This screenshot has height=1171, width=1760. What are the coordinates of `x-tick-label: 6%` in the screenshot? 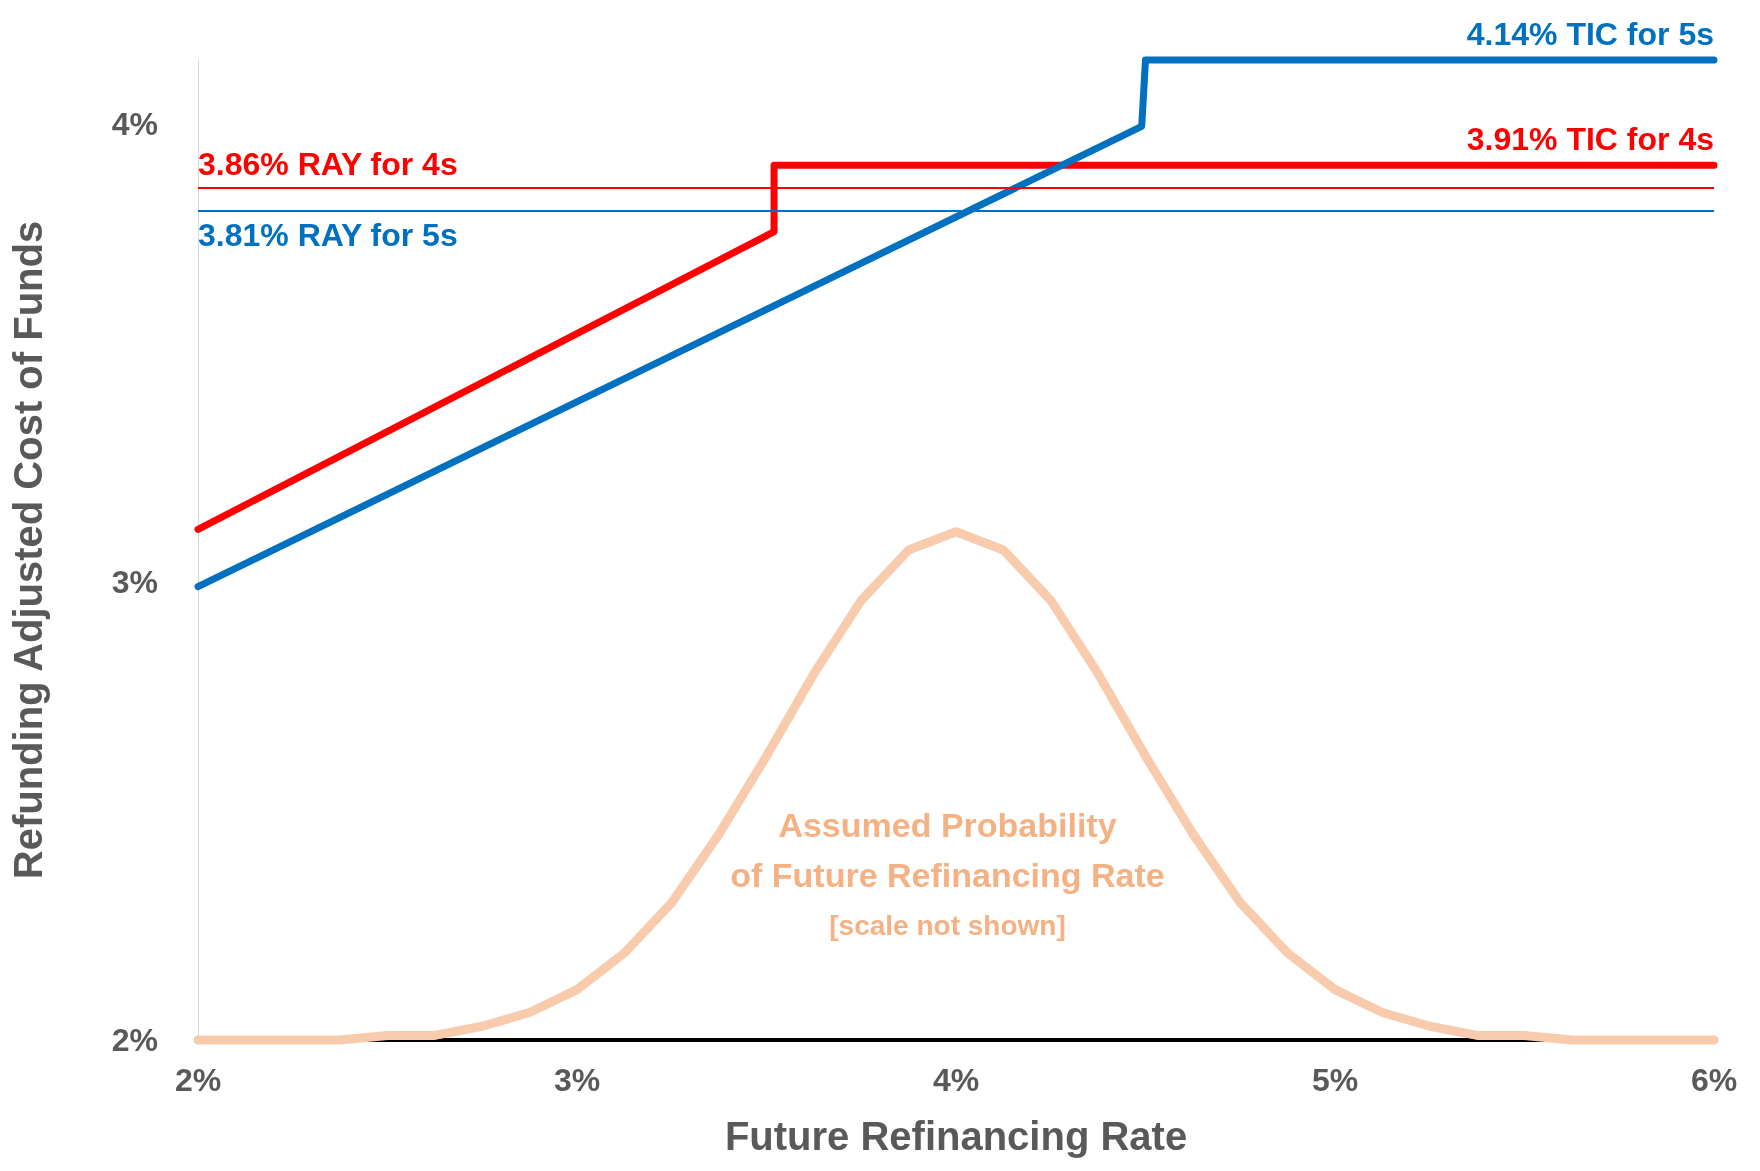 It's located at (1714, 1080).